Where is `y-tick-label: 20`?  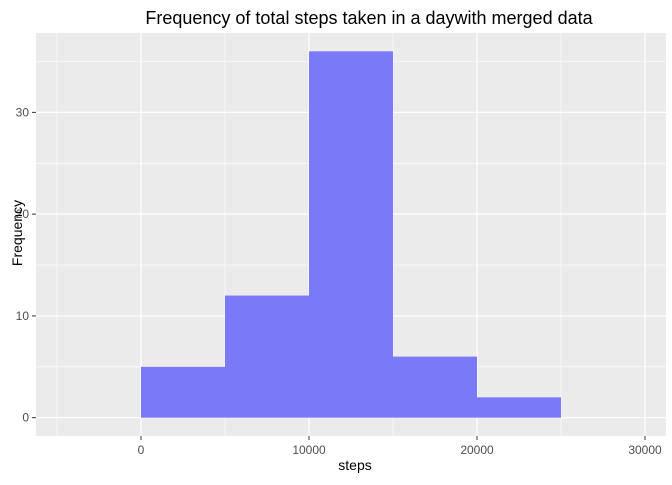
y-tick-label: 20 is located at coordinates (23, 214).